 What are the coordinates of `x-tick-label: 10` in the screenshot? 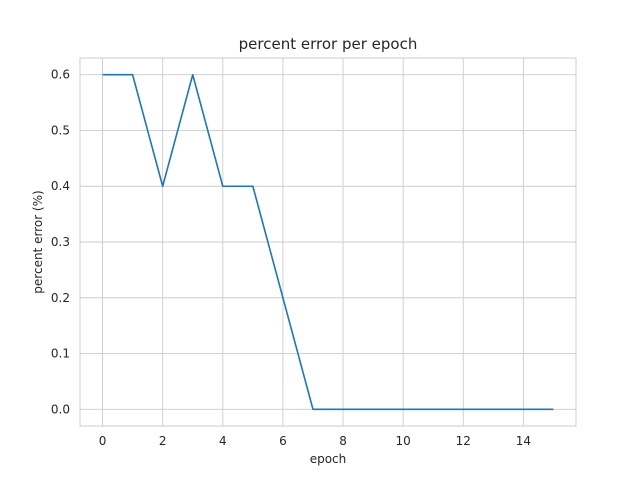 It's located at (403, 441).